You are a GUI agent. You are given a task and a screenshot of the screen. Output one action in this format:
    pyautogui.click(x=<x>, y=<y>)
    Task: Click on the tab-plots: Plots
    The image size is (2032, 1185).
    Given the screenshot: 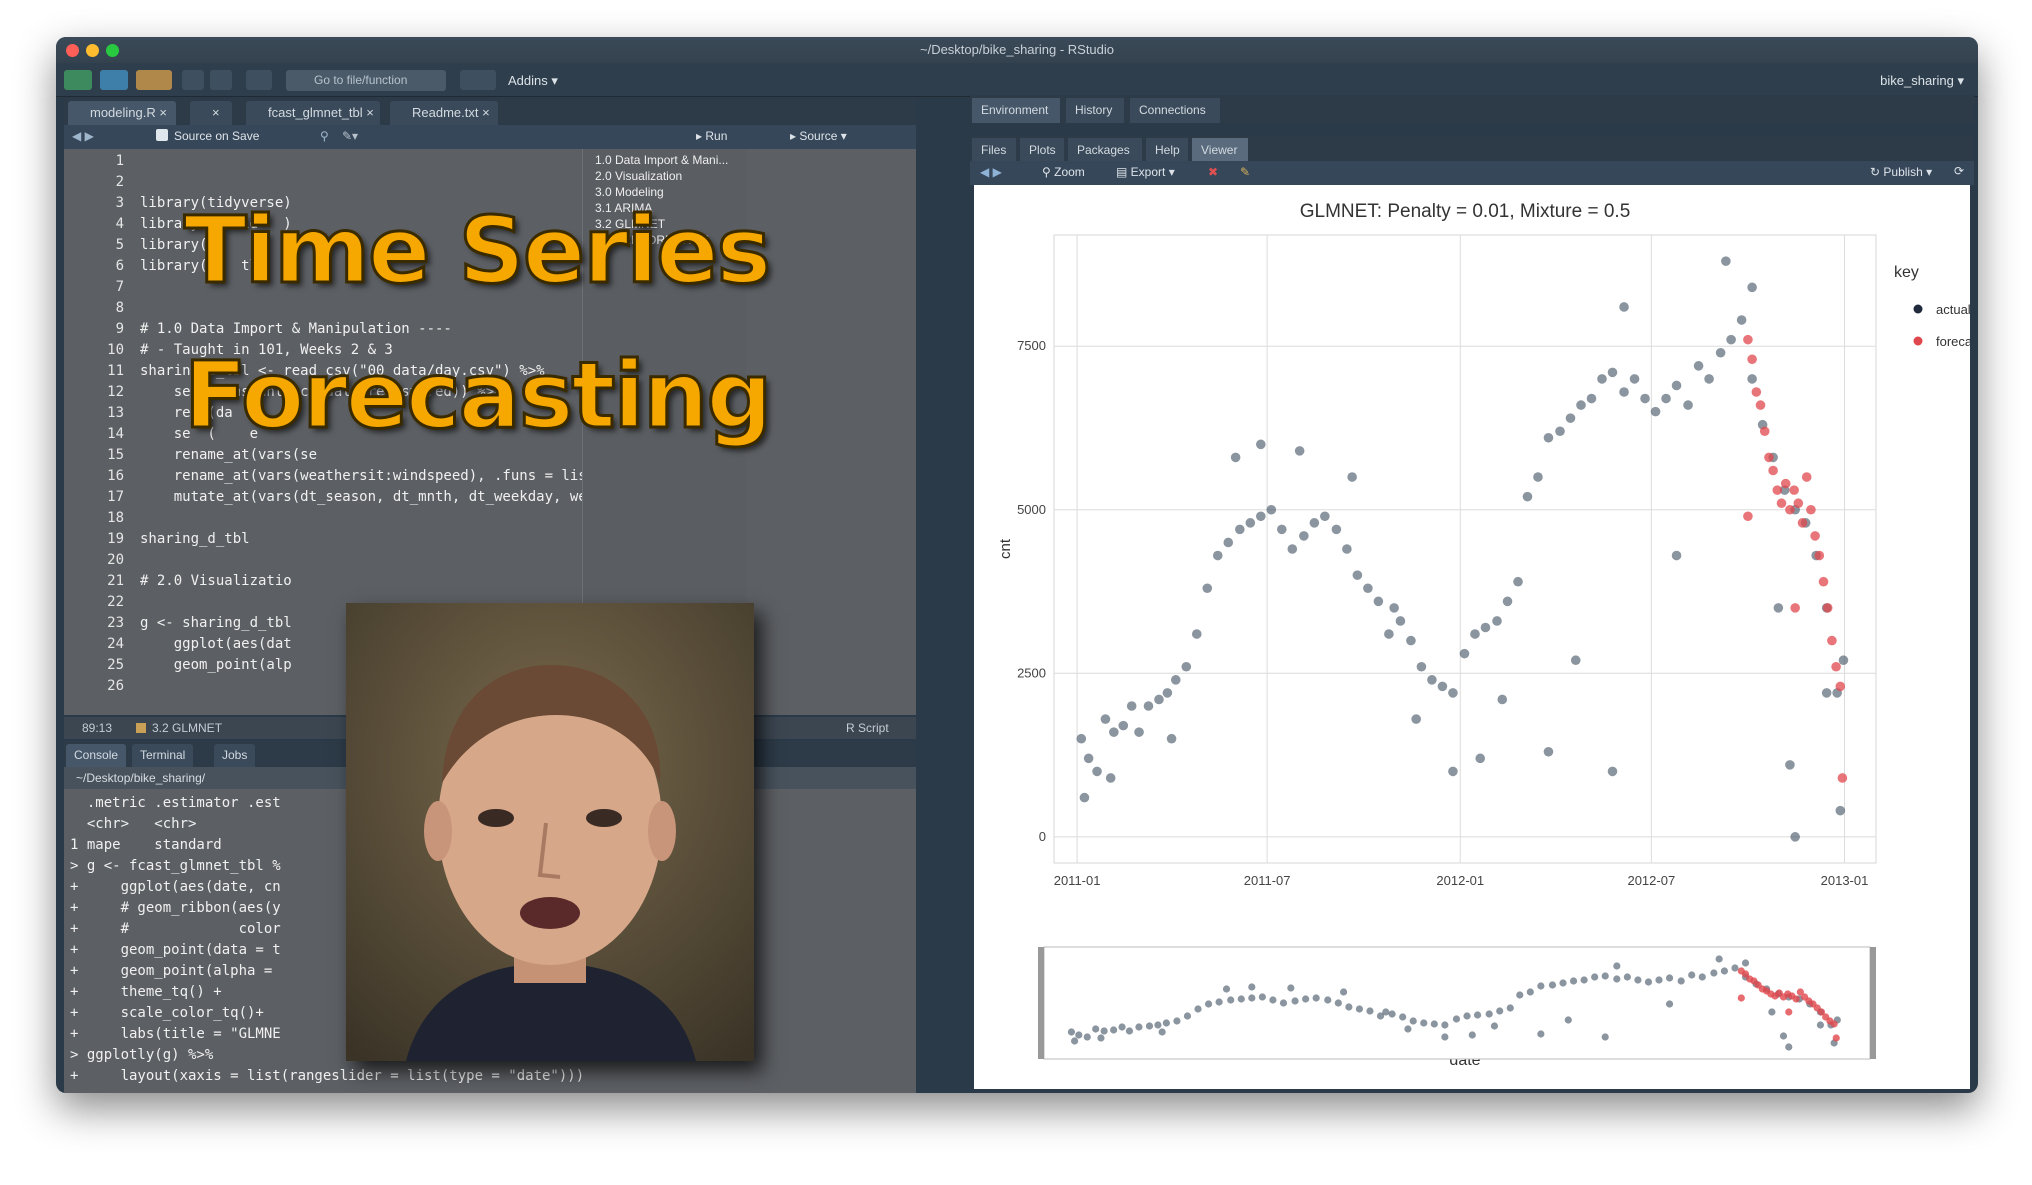 What is the action you would take?
    pyautogui.click(x=1042, y=150)
    